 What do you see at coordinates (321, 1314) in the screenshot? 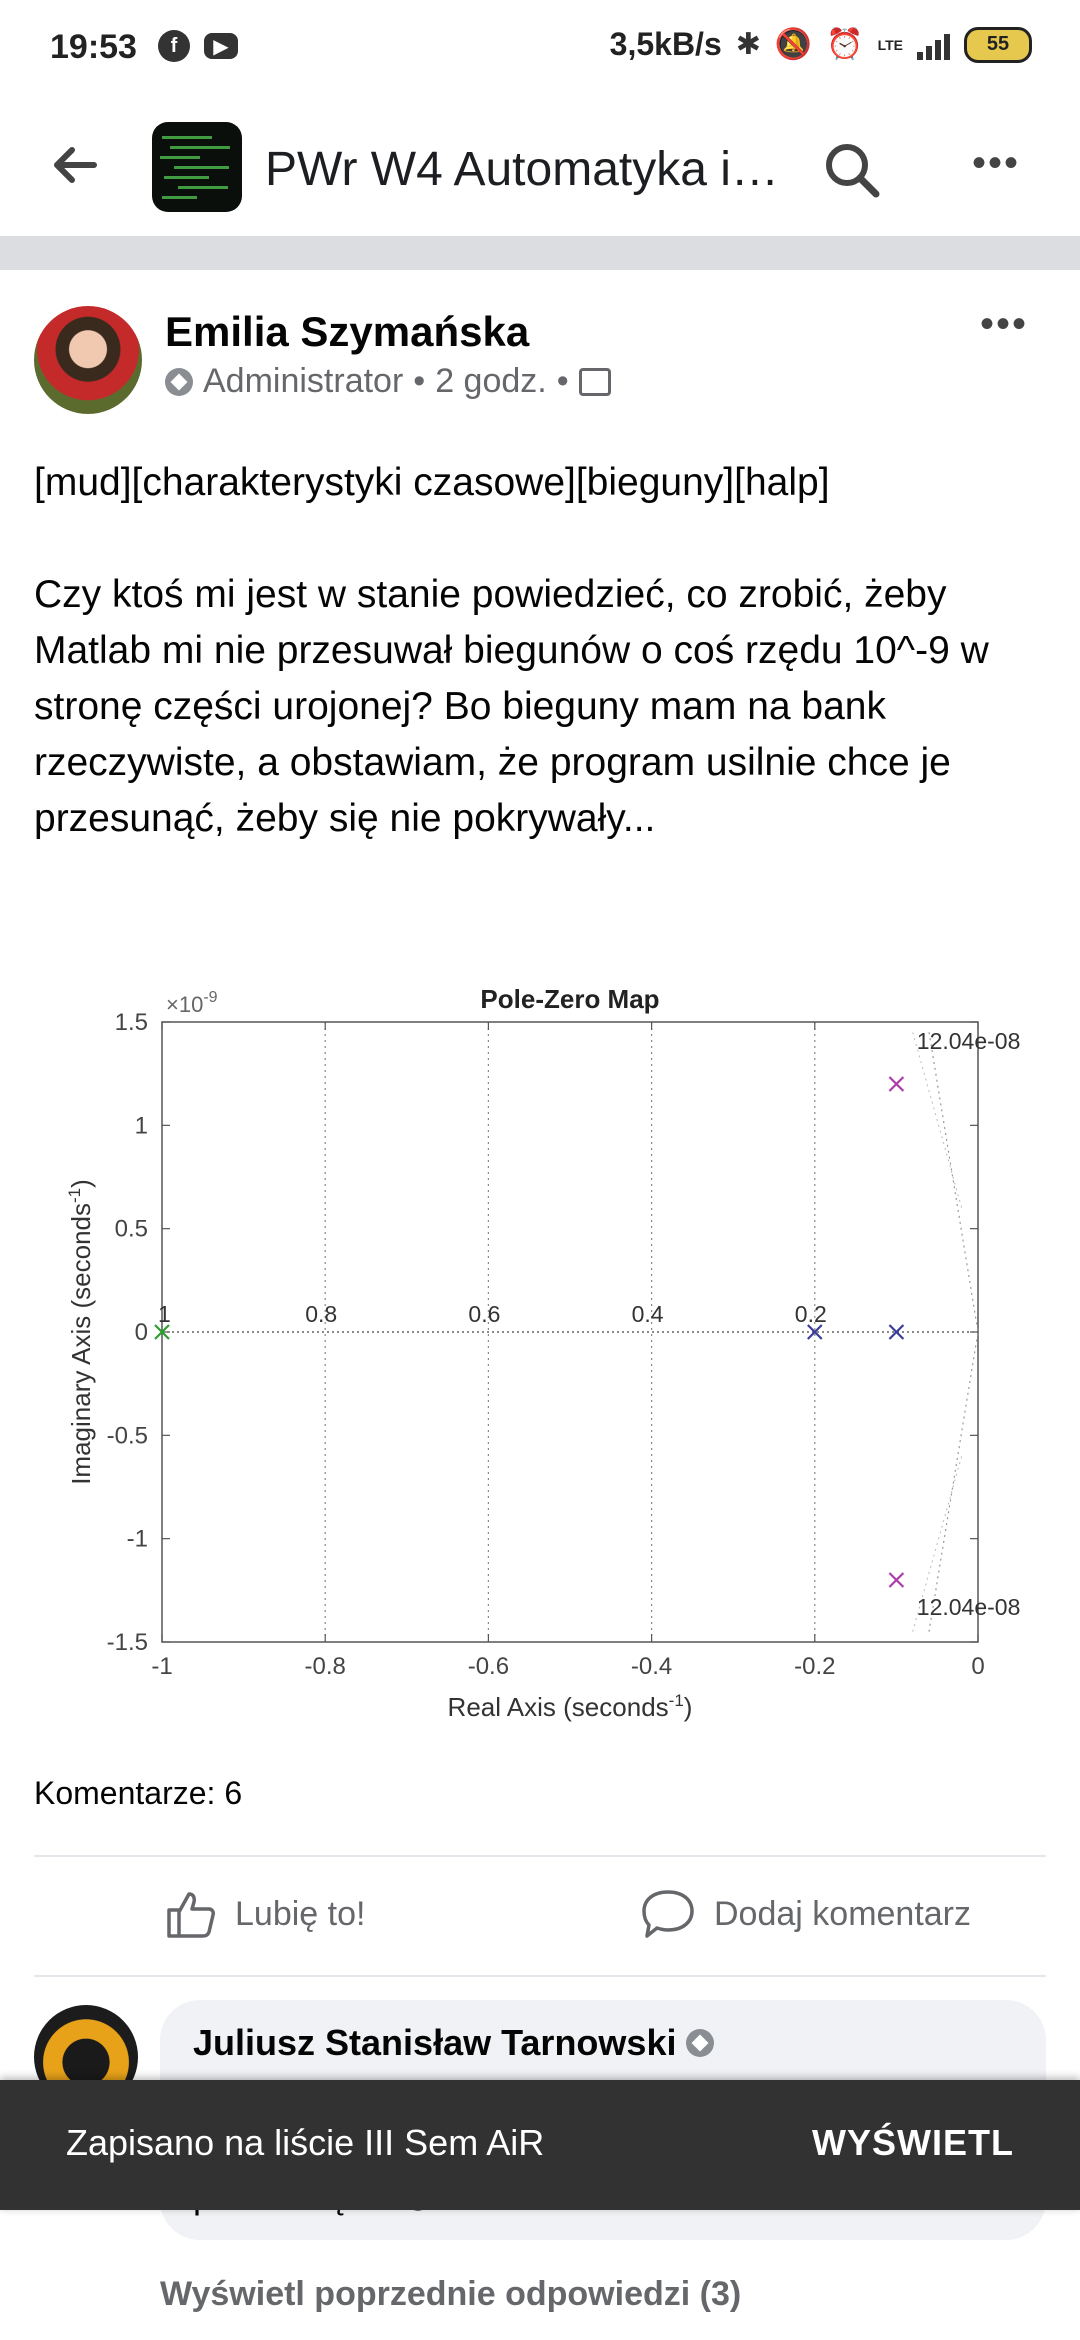
I see `damping-label: 0.8` at bounding box center [321, 1314].